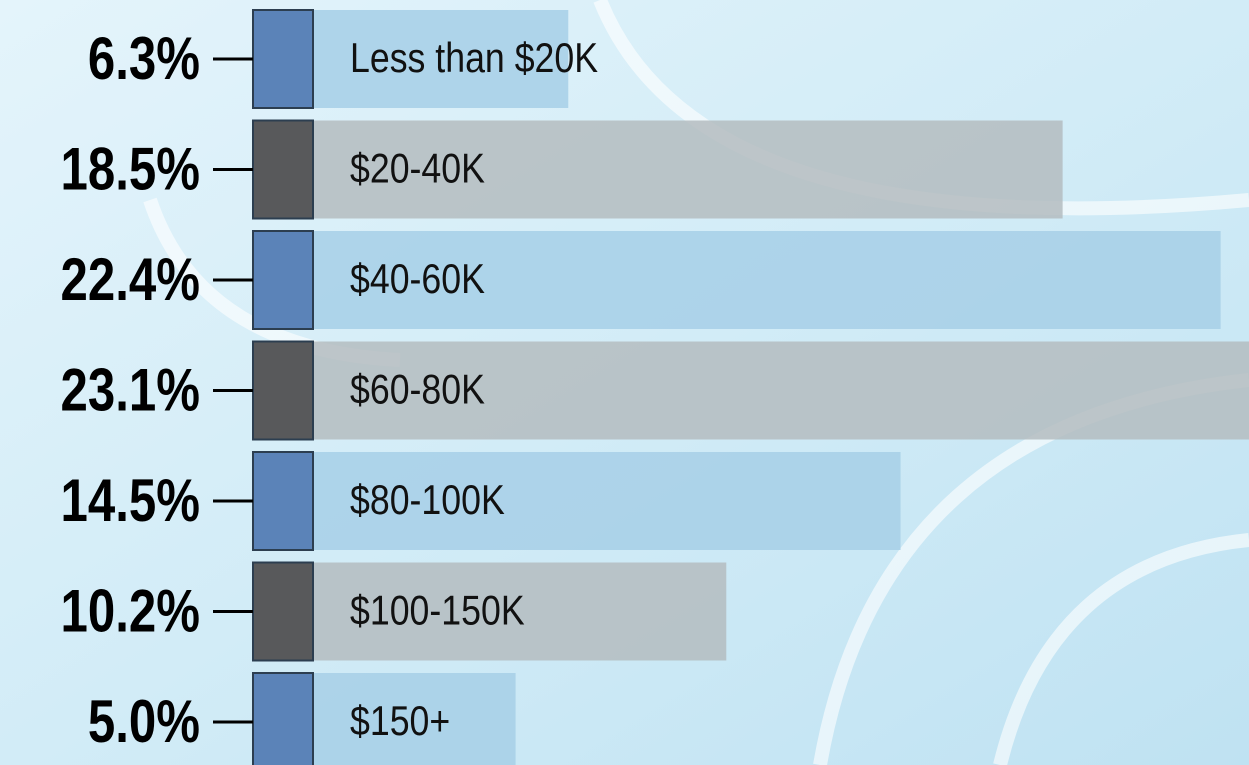 This screenshot has height=765, width=1249. What do you see at coordinates (474, 58) in the screenshot?
I see `category-label: Less than $20K` at bounding box center [474, 58].